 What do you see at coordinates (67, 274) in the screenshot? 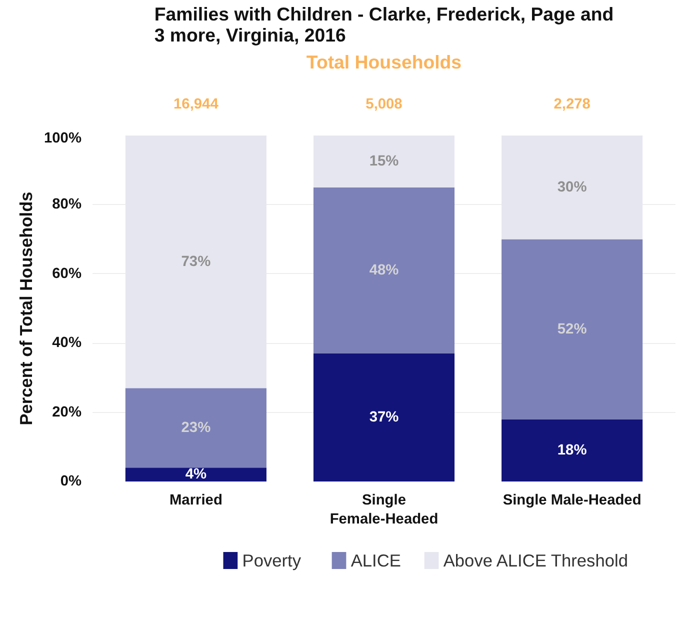
I see `y-tick-label: 60%` at bounding box center [67, 274].